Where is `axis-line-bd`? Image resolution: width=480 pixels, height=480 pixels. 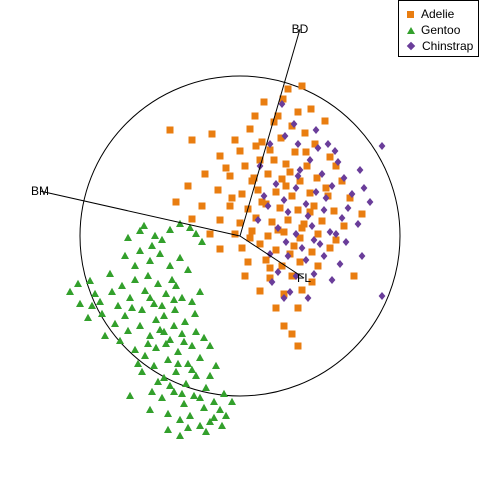 axis-line-bd is located at coordinates (270, 132).